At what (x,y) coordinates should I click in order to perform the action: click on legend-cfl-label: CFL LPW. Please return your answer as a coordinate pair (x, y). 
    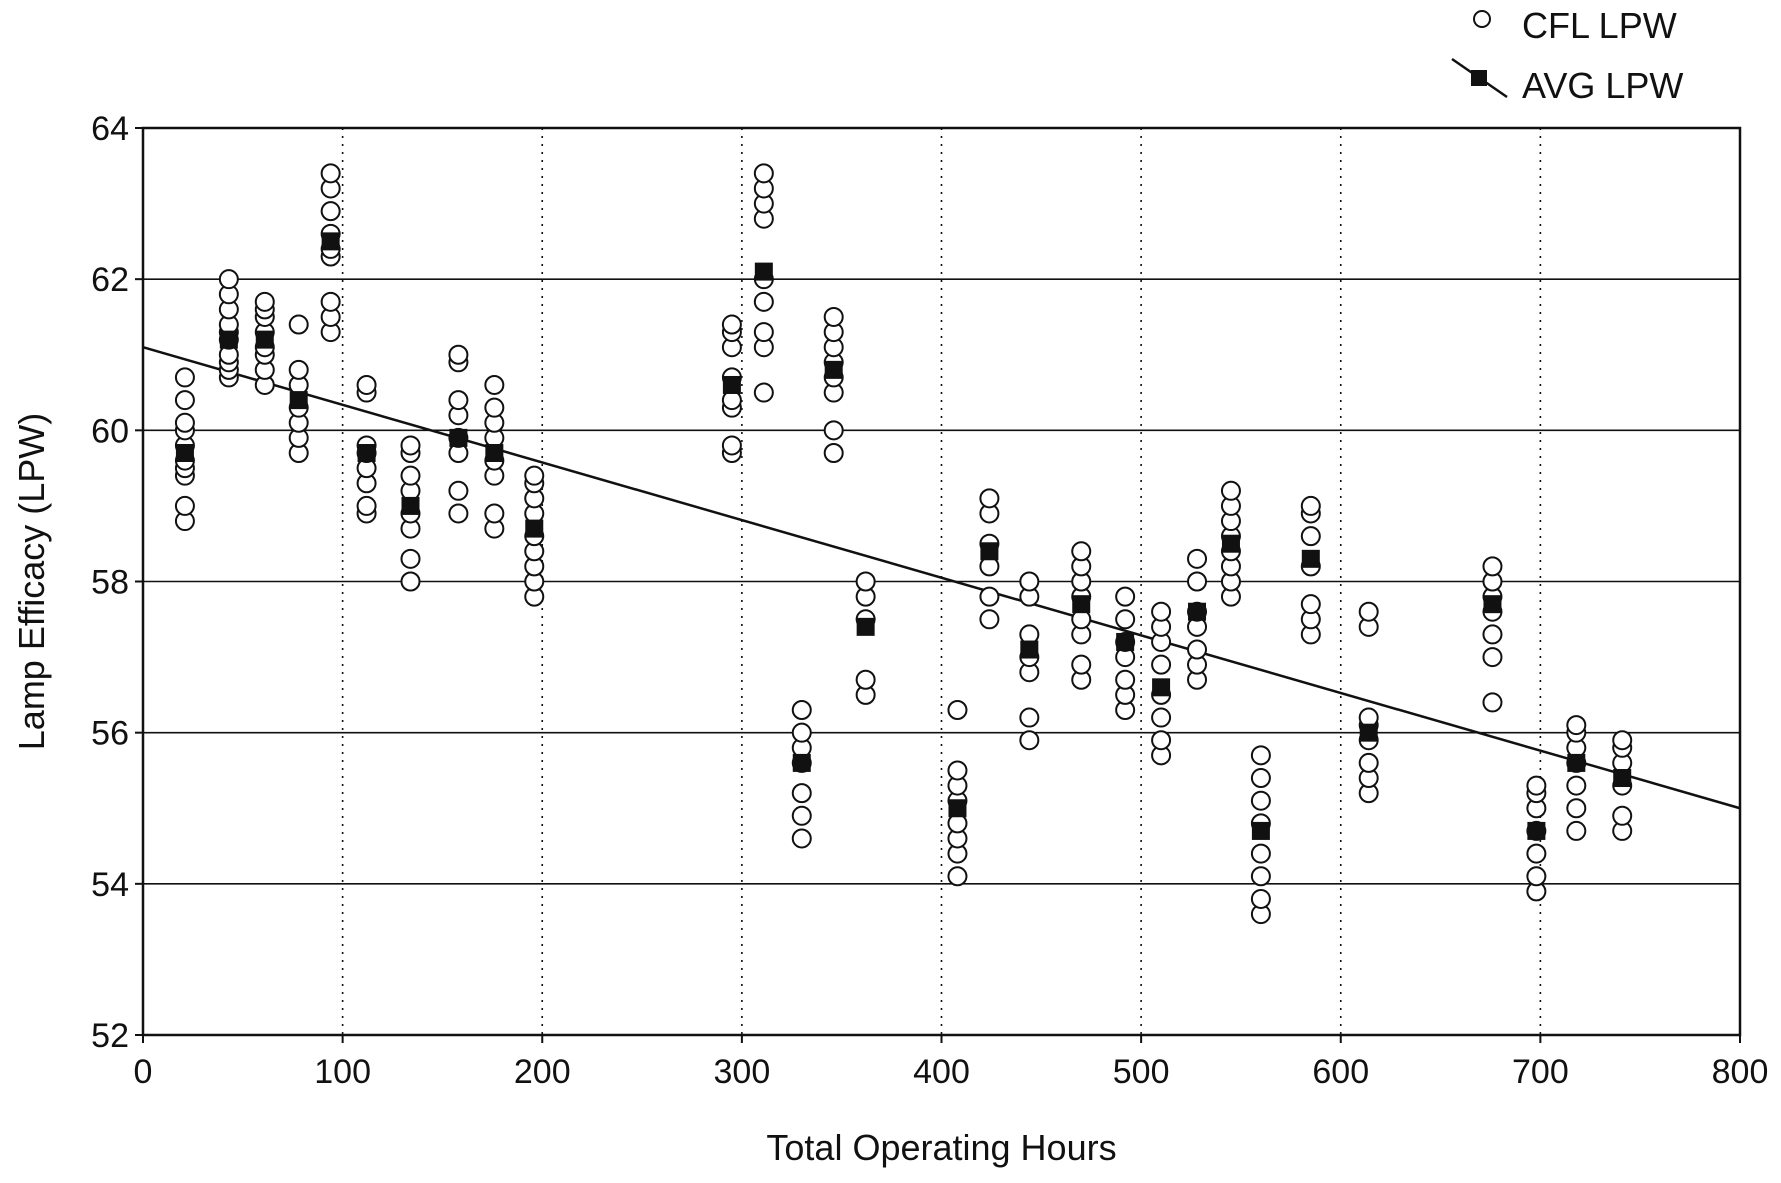
    Looking at the image, I should click on (1599, 25).